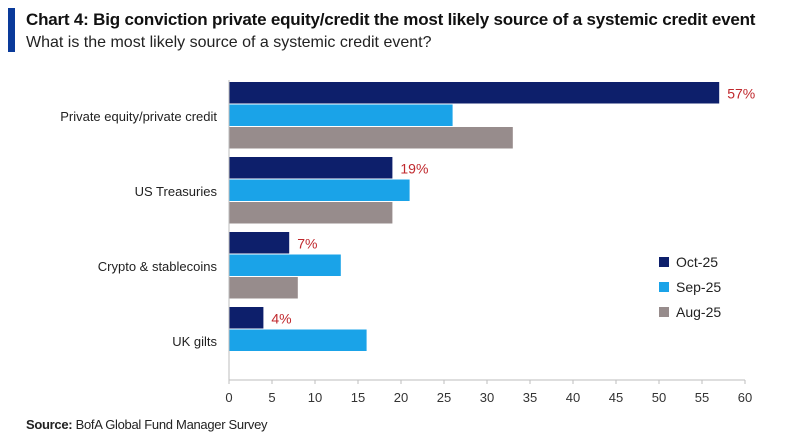 Image resolution: width=803 pixels, height=437 pixels. Describe the element at coordinates (530, 397) in the screenshot. I see `x-tick-label: 35` at that location.